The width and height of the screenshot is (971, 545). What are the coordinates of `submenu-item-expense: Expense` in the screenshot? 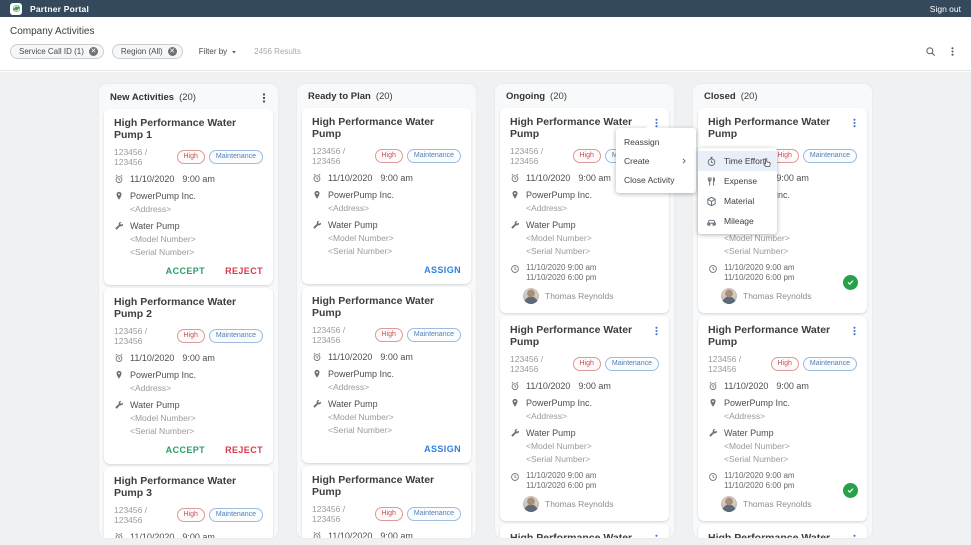 It's located at (737, 181).